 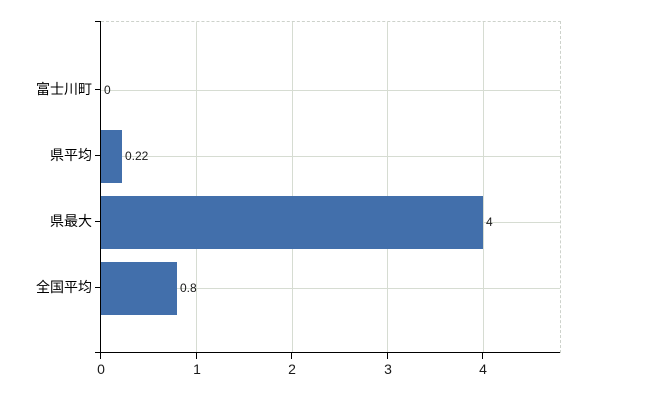 What do you see at coordinates (197, 369) in the screenshot?
I see `x-tick-label: 1` at bounding box center [197, 369].